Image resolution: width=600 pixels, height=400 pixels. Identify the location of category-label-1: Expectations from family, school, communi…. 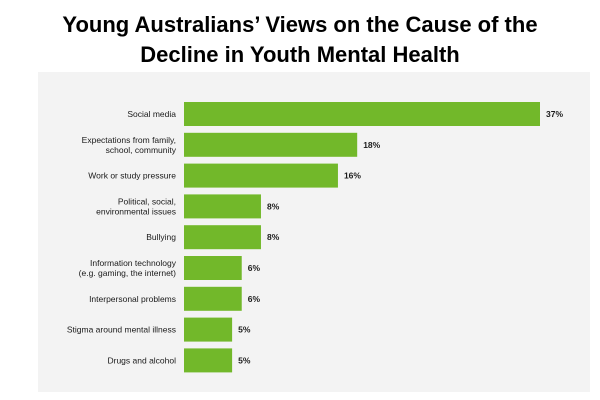
(129, 145).